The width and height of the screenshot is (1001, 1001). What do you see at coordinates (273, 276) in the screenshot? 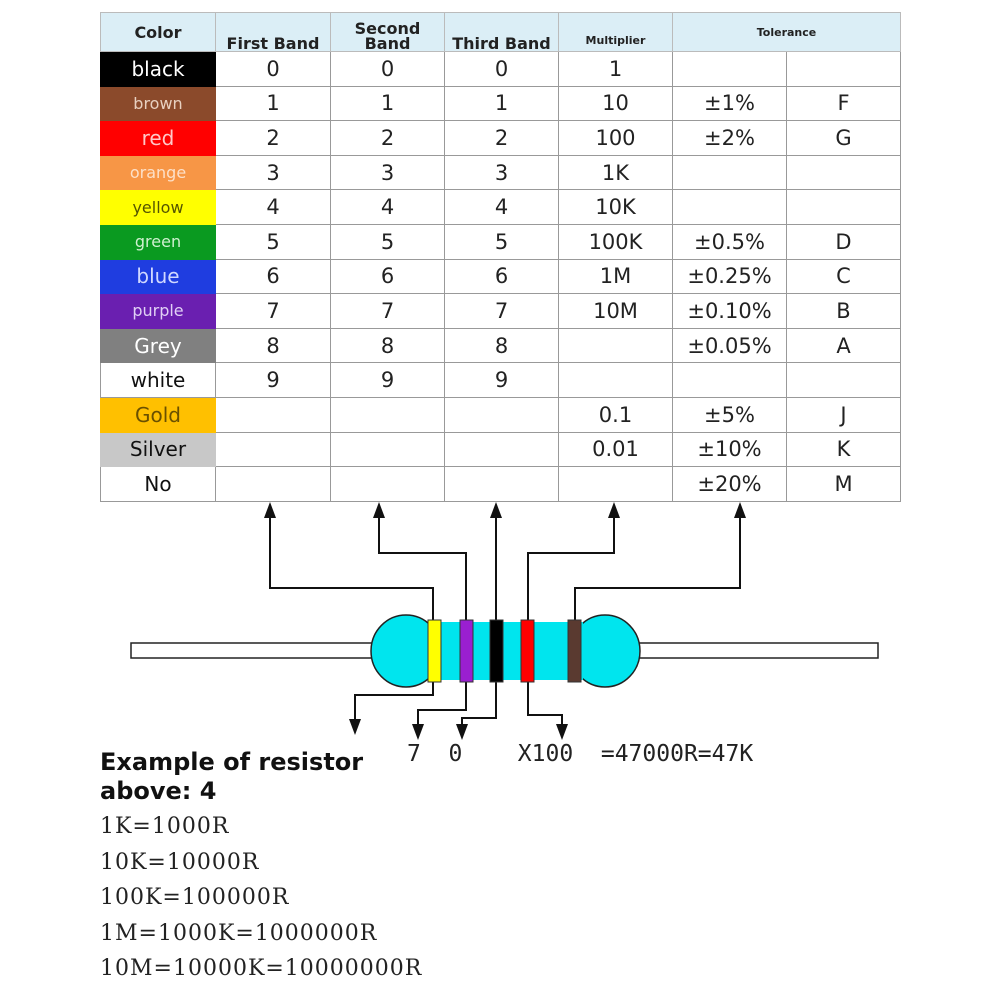
I see `cell-first: 6` at bounding box center [273, 276].